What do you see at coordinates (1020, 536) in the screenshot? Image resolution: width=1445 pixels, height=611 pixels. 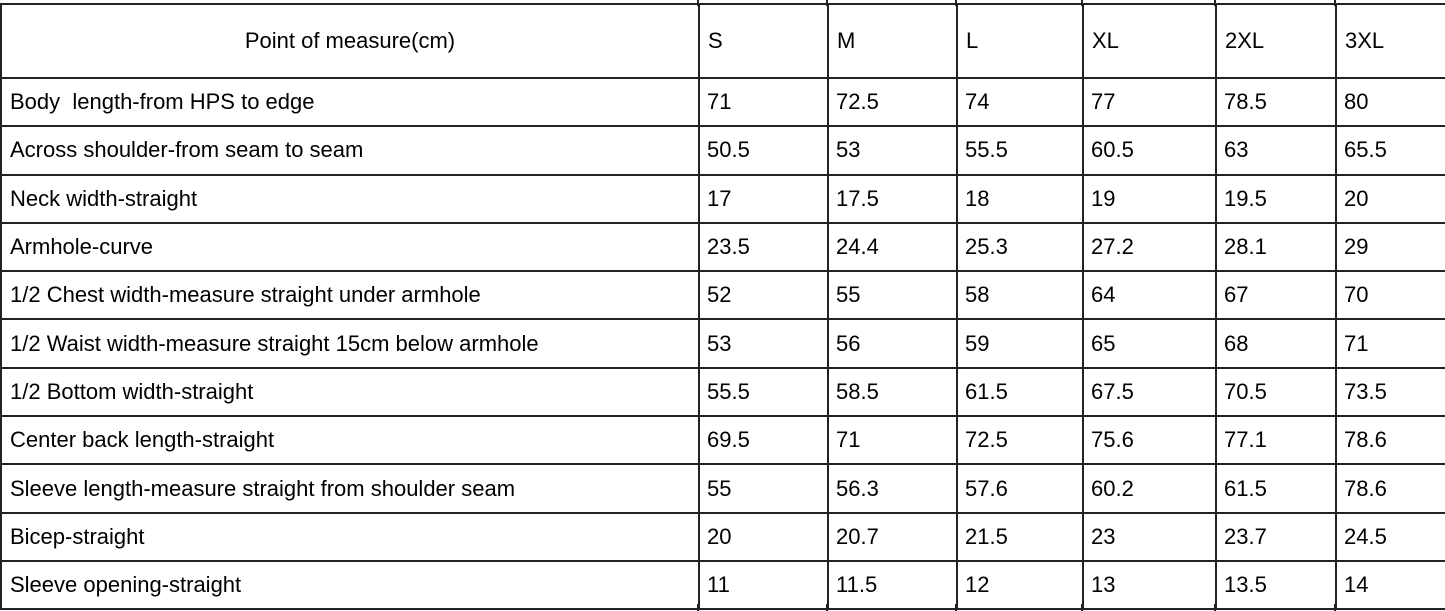 I see `measure-value: 21.5` at bounding box center [1020, 536].